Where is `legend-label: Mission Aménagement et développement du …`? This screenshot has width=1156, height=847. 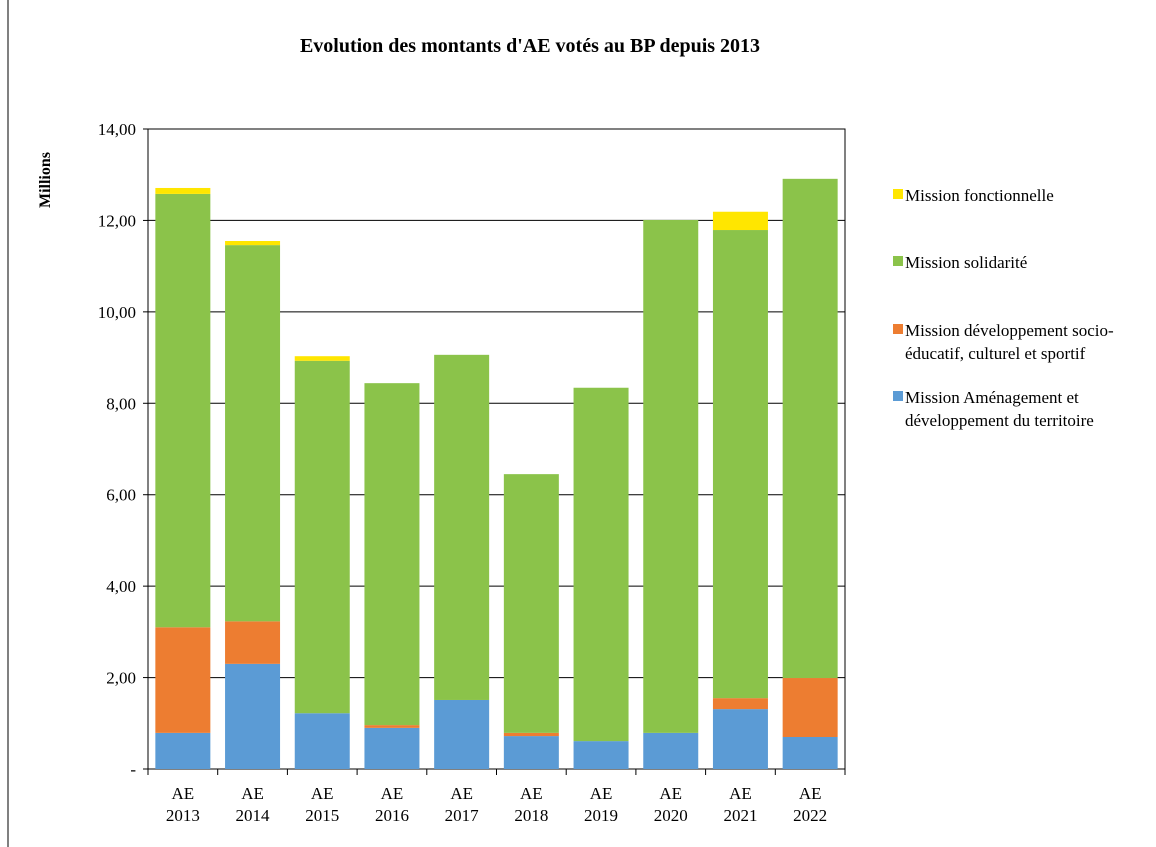
legend-label: Mission Aménagement et développement du … is located at coordinates (999, 409).